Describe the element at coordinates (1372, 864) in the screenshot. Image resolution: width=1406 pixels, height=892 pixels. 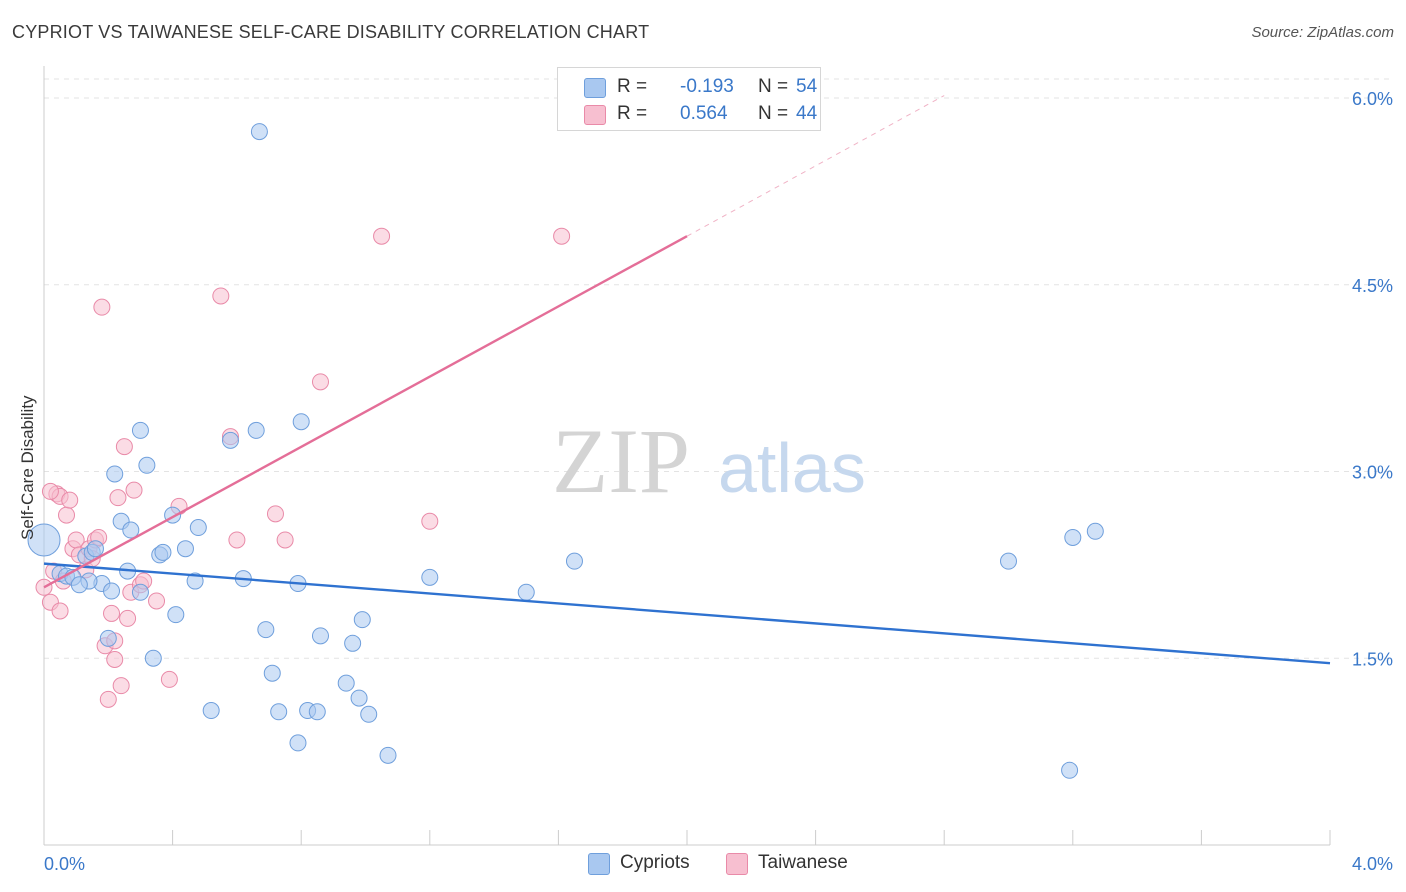
I see `x-tick-label: 4.0%` at that location.